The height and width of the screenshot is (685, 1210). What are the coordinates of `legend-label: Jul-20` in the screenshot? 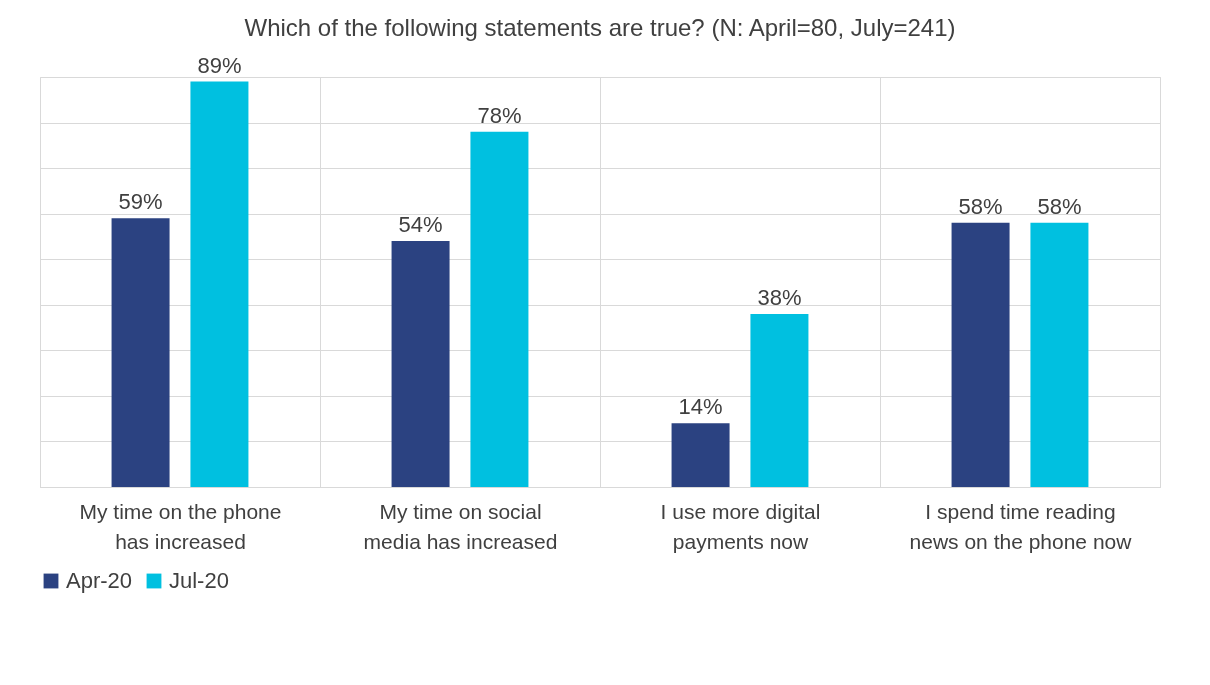 It's located at (199, 580).